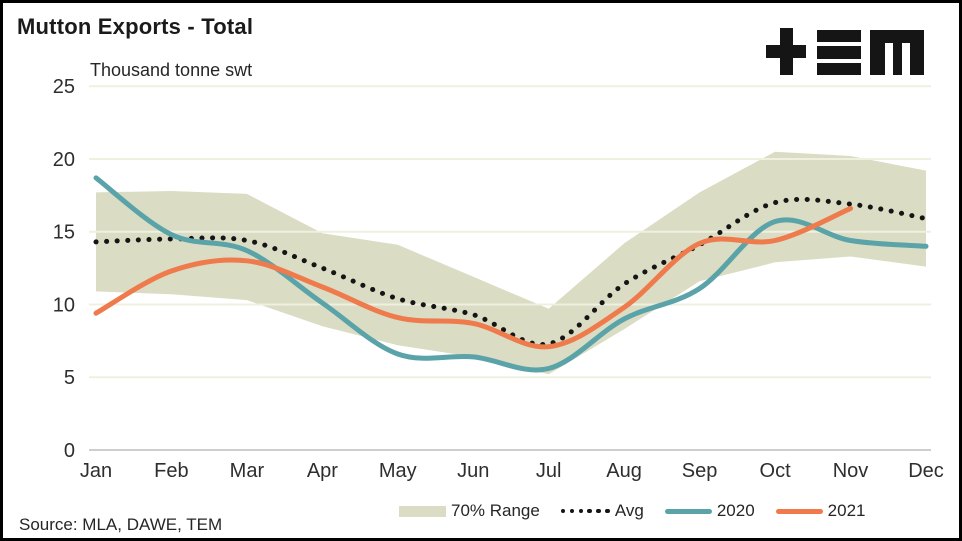 This screenshot has width=962, height=541. I want to click on legend-label: 70% Range, so click(495, 510).